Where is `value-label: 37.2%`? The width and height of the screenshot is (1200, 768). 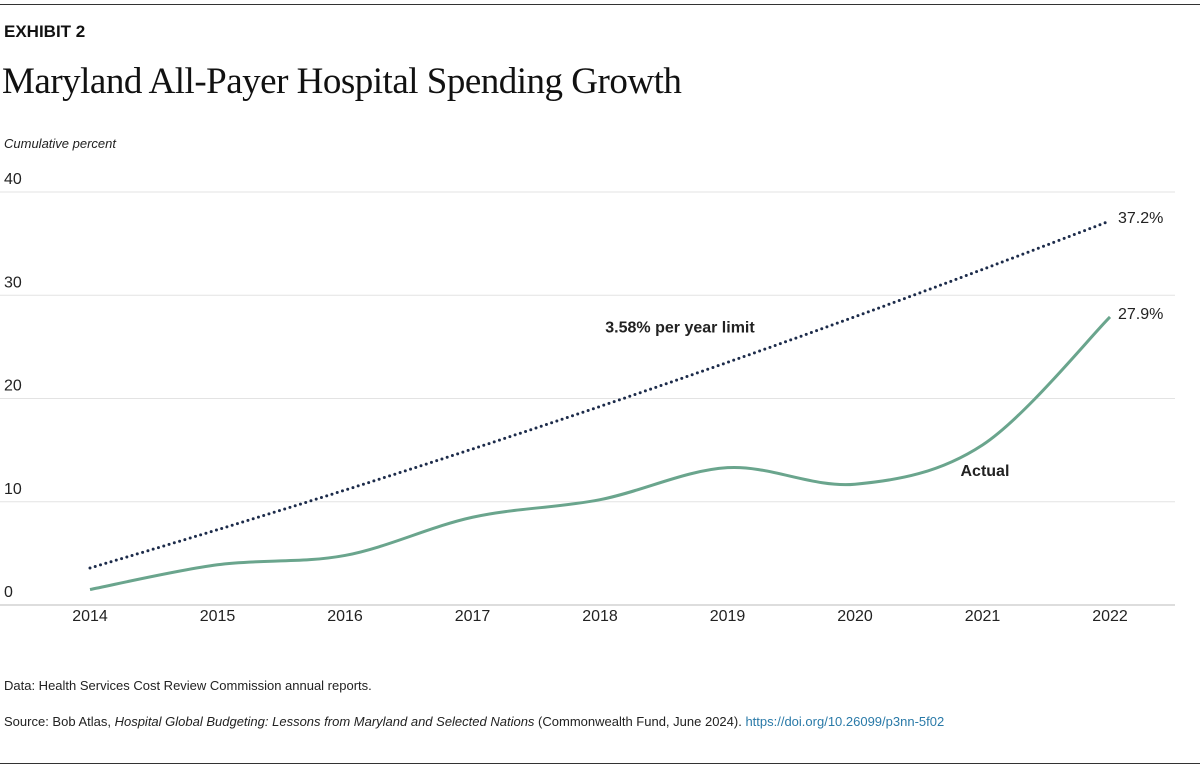 value-label: 37.2% is located at coordinates (1140, 218).